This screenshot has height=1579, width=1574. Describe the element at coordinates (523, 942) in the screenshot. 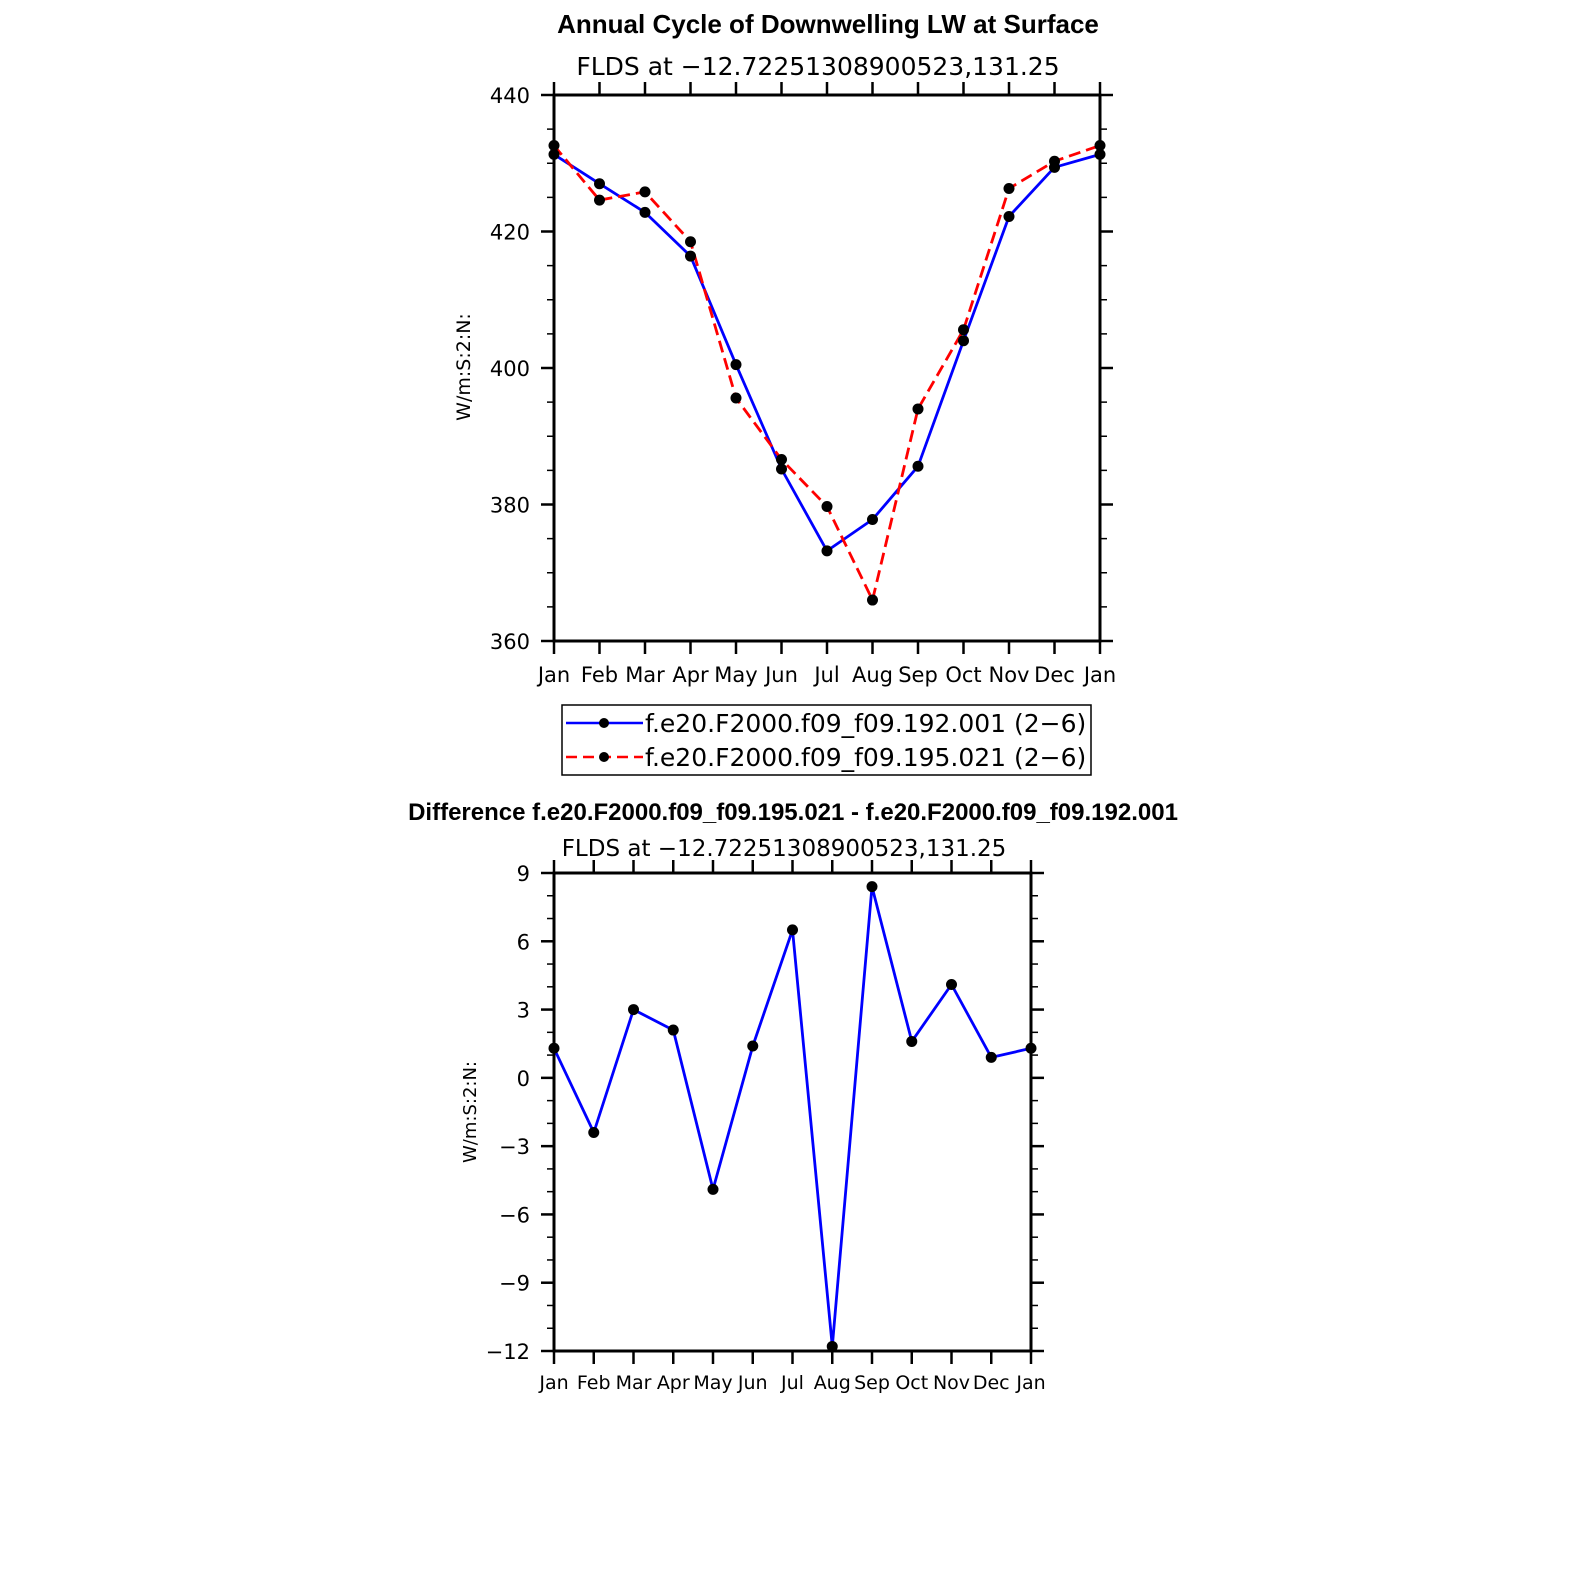

I see `y-tick-label: 6` at that location.